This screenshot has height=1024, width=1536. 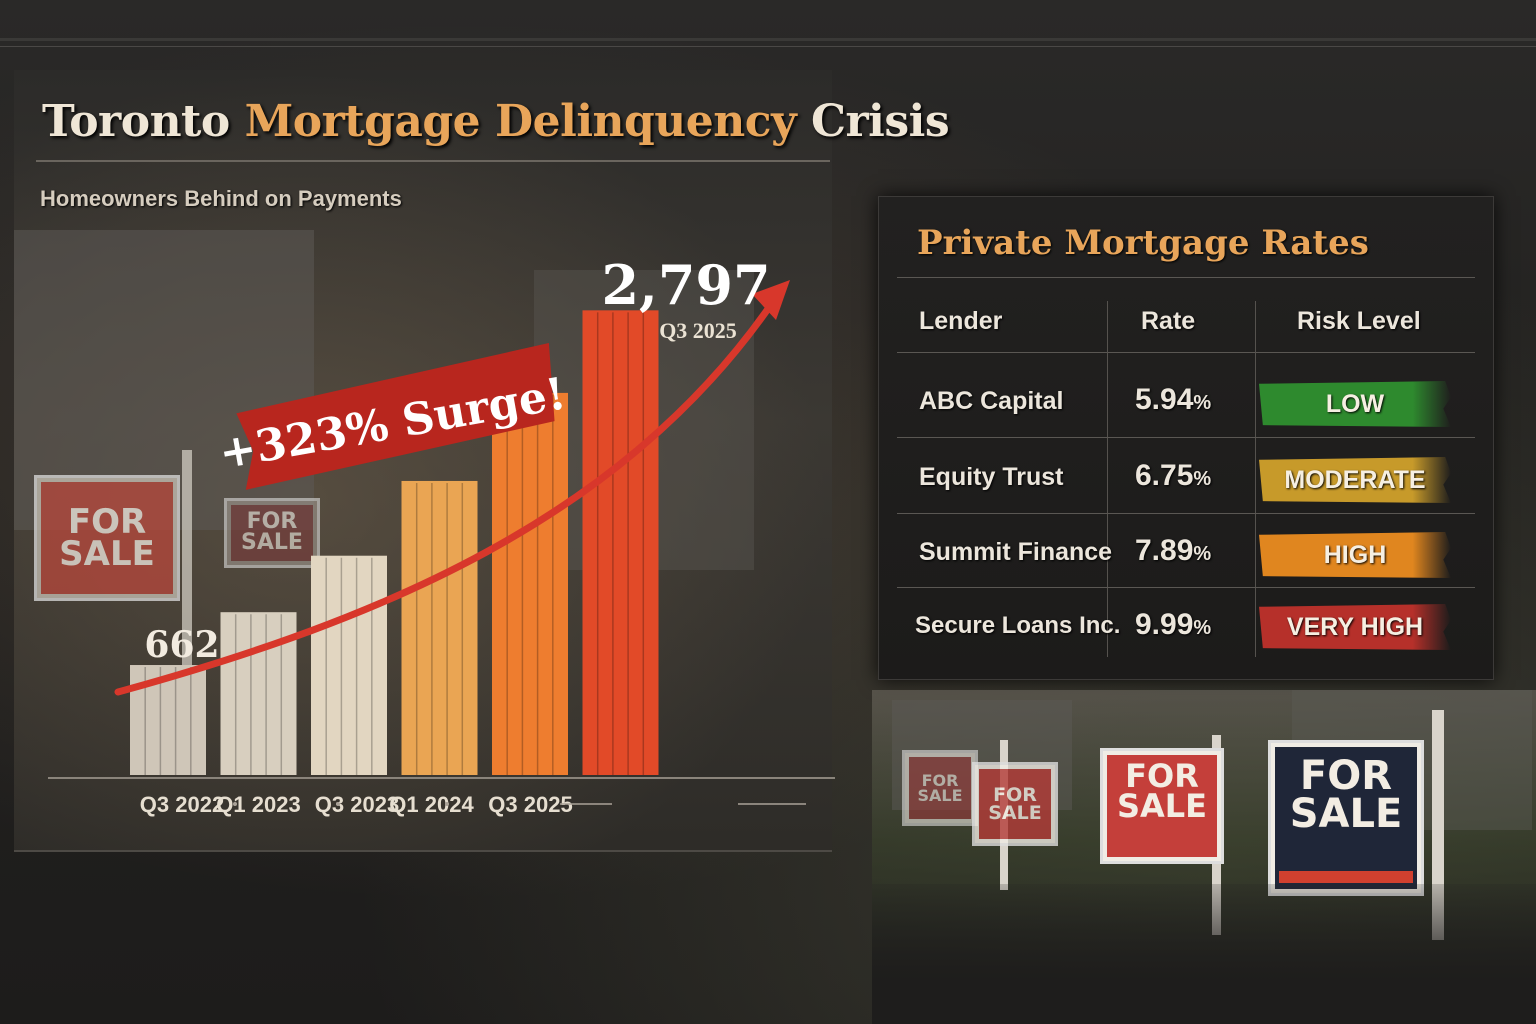 What do you see at coordinates (1346, 877) in the screenshot?
I see `sign-stripe` at bounding box center [1346, 877].